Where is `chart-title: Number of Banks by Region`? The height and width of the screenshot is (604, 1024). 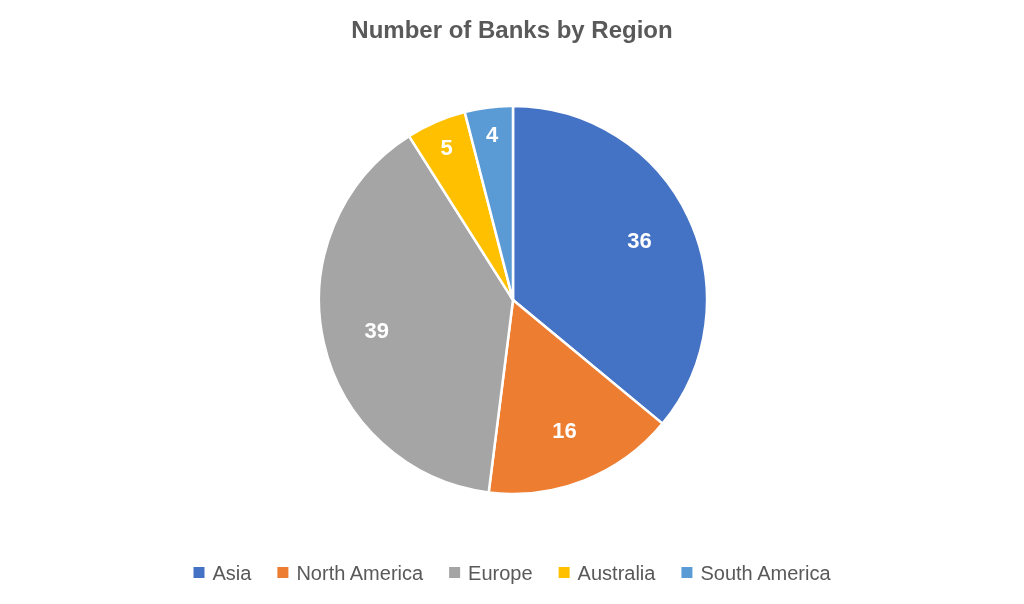 chart-title: Number of Banks by Region is located at coordinates (512, 29).